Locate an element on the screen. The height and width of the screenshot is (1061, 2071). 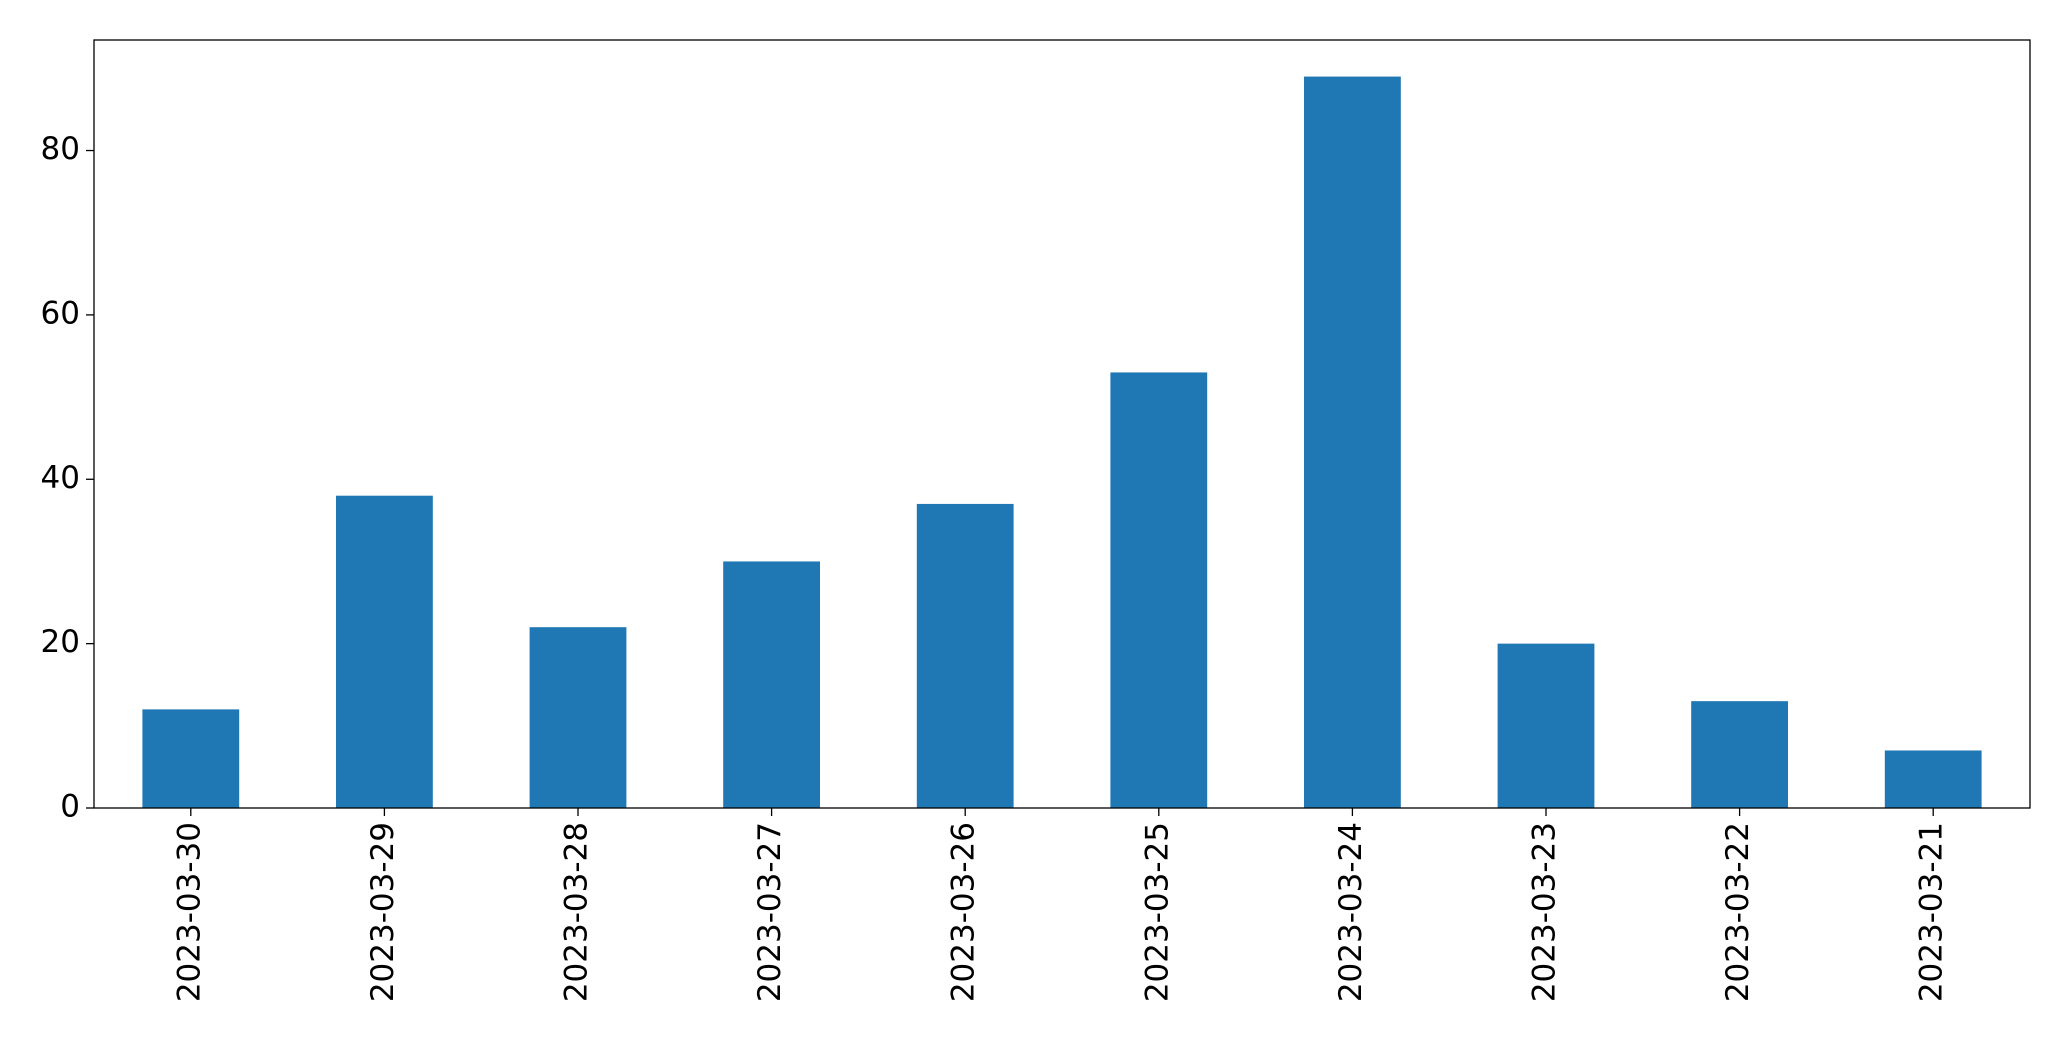
y-tick-label: 20 is located at coordinates (60, 642).